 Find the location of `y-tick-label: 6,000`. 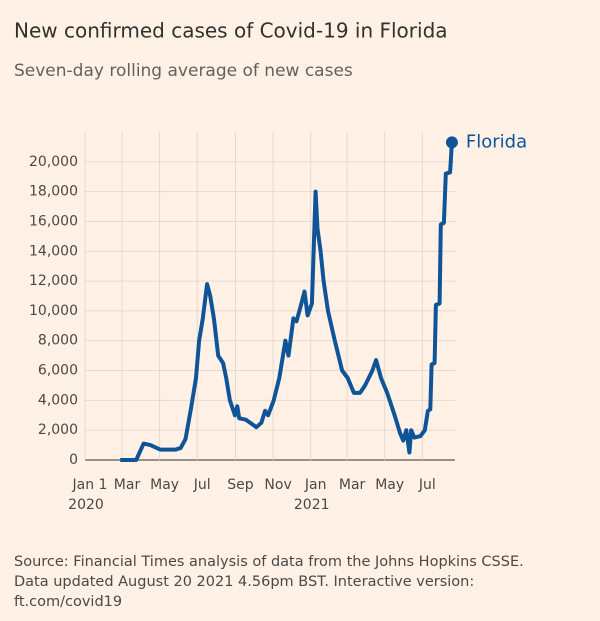

y-tick-label: 6,000 is located at coordinates (58, 371).